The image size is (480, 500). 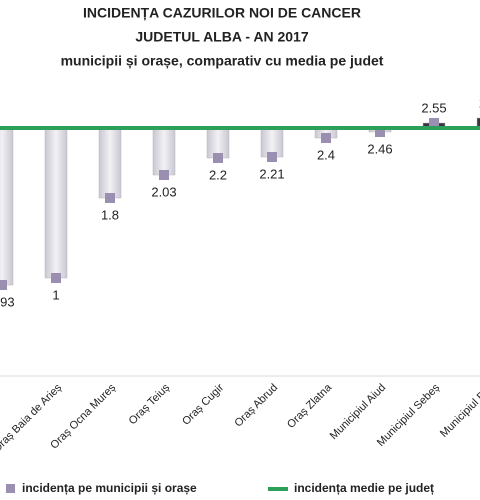 What do you see at coordinates (222, 13) in the screenshot?
I see `chart-title: INCIDENȚA CAZURILOR NOI DE CANCER` at bounding box center [222, 13].